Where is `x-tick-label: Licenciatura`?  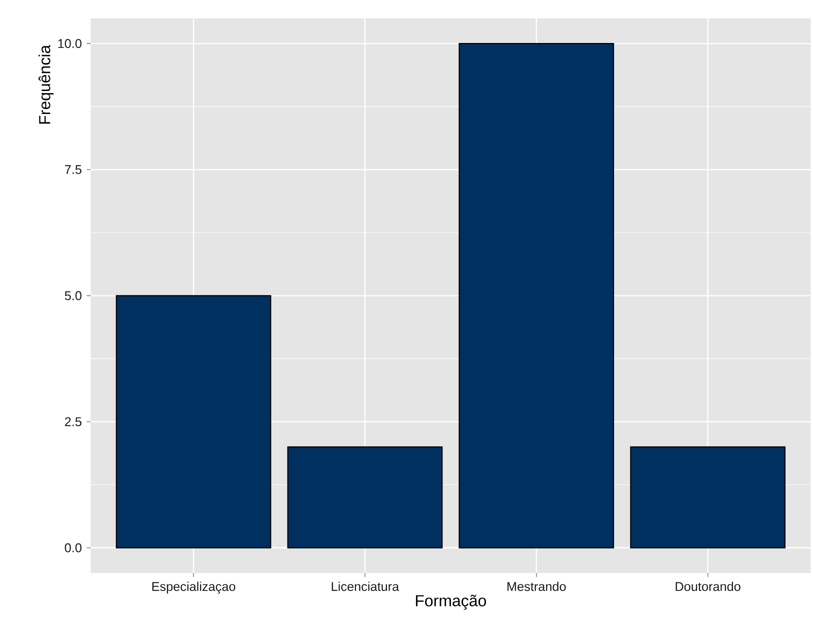 x-tick-label: Licenciatura is located at coordinates (366, 587).